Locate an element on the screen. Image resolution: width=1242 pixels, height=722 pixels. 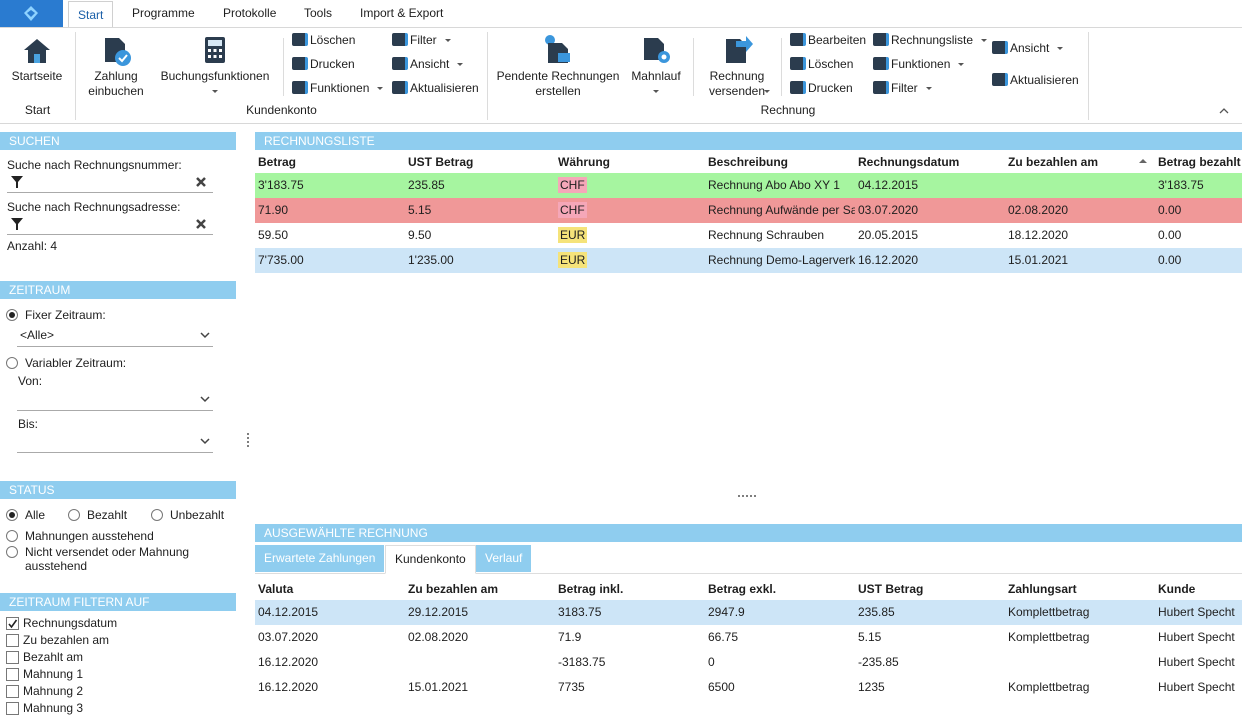
mahnlauf-button: Mahnlauf is located at coordinates (656, 76).